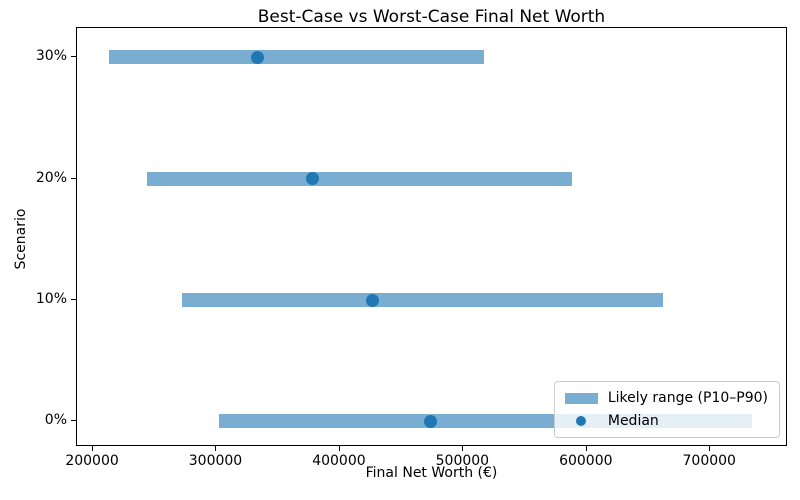 This screenshot has width=800, height=500. I want to click on x-axis-label: Final Net Worth (€), so click(431, 473).